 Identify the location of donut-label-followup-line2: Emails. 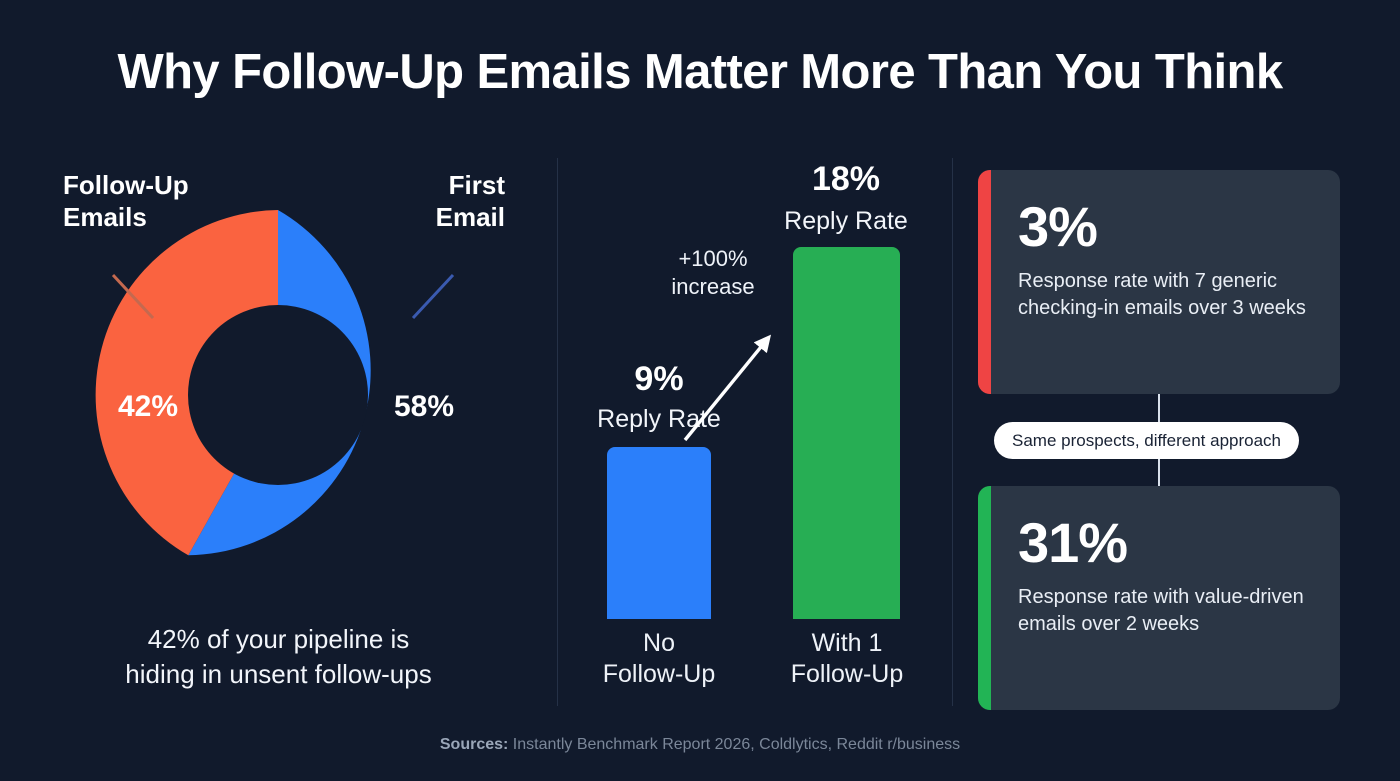
(105, 217).